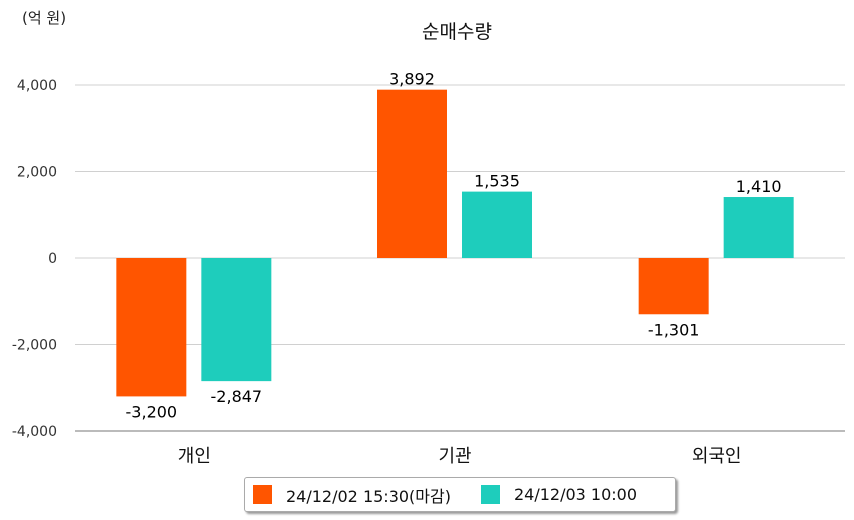  What do you see at coordinates (454, 456) in the screenshot?
I see `x-tick-label: 기관` at bounding box center [454, 456].